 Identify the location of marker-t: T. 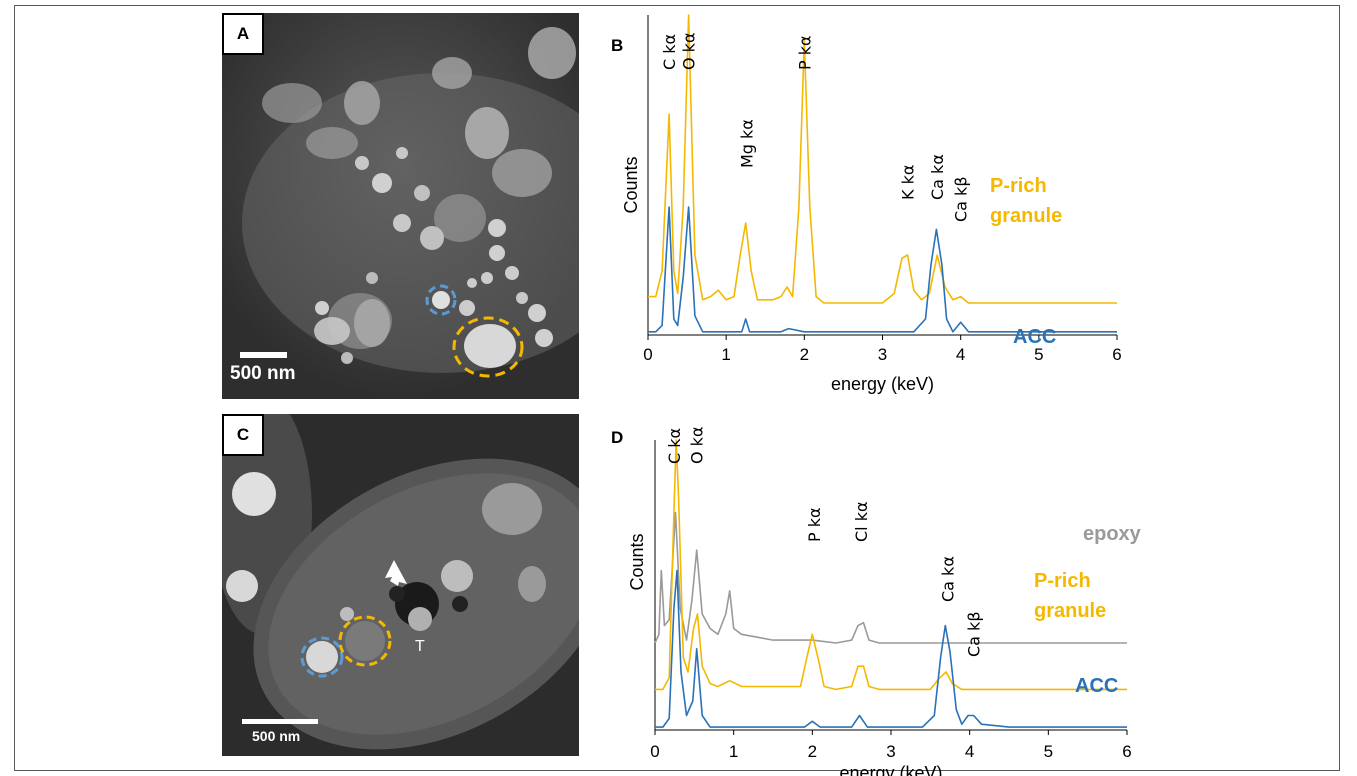
(420, 646).